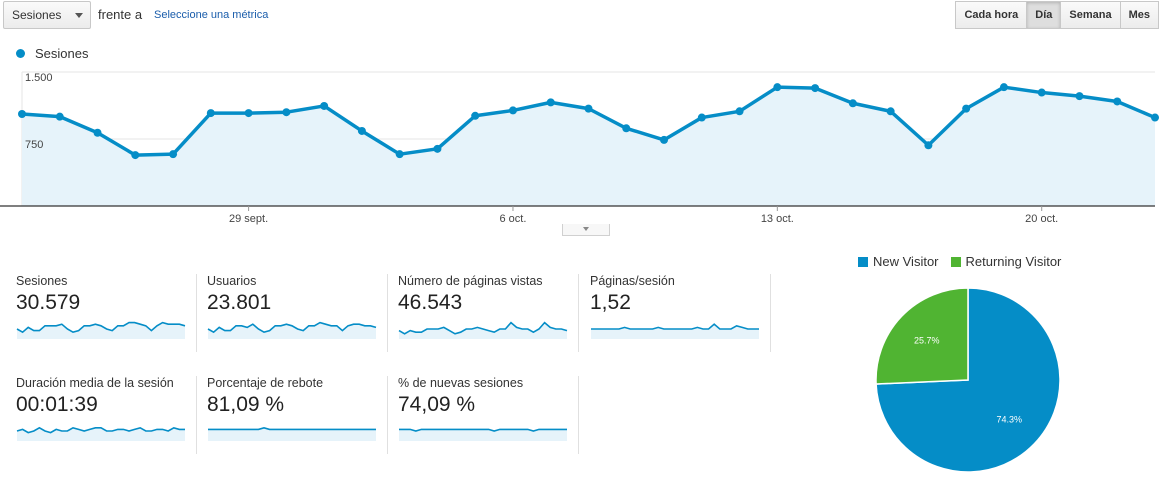 This screenshot has height=490, width=1167. What do you see at coordinates (1044, 15) in the screenshot?
I see `day-button: Día` at bounding box center [1044, 15].